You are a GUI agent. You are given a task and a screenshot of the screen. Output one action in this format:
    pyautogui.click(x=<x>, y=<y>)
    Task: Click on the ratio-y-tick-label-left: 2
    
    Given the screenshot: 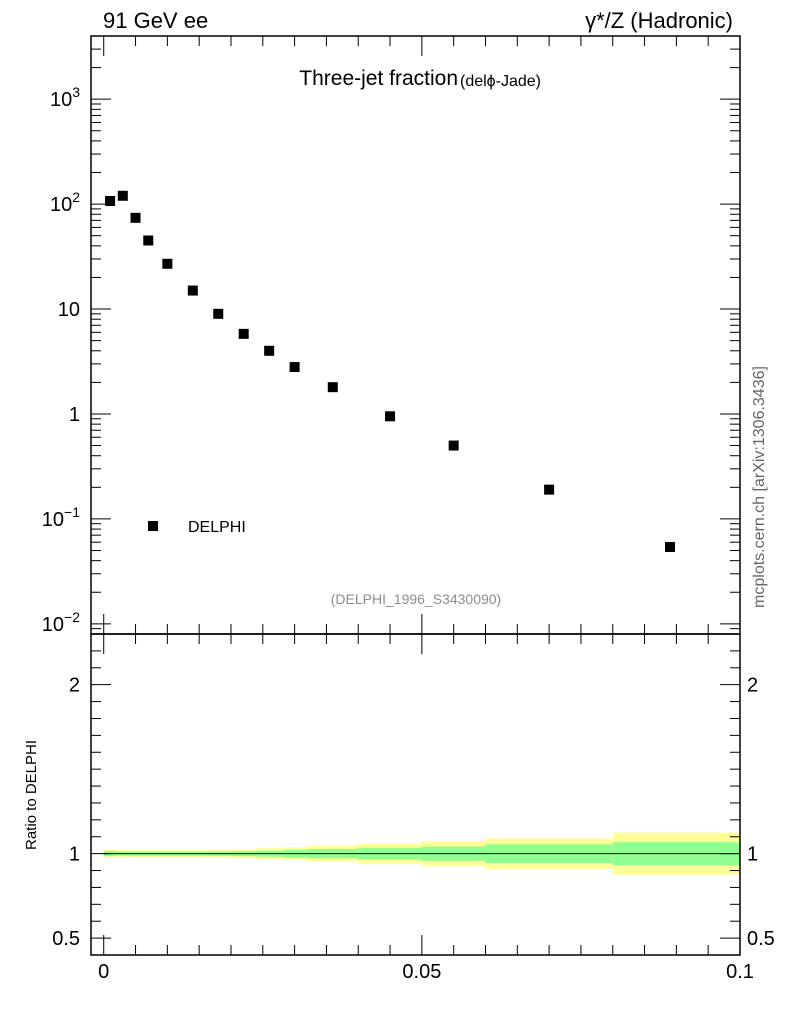 What is the action you would take?
    pyautogui.click(x=74, y=686)
    